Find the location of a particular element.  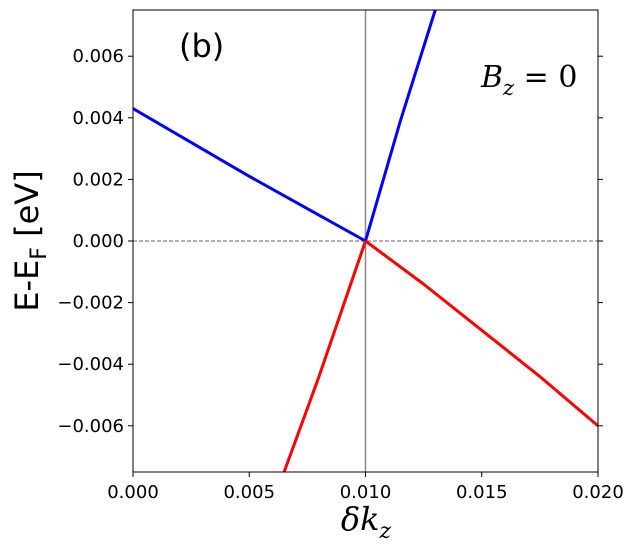

x-tick-label: 0.015 is located at coordinates (482, 492).